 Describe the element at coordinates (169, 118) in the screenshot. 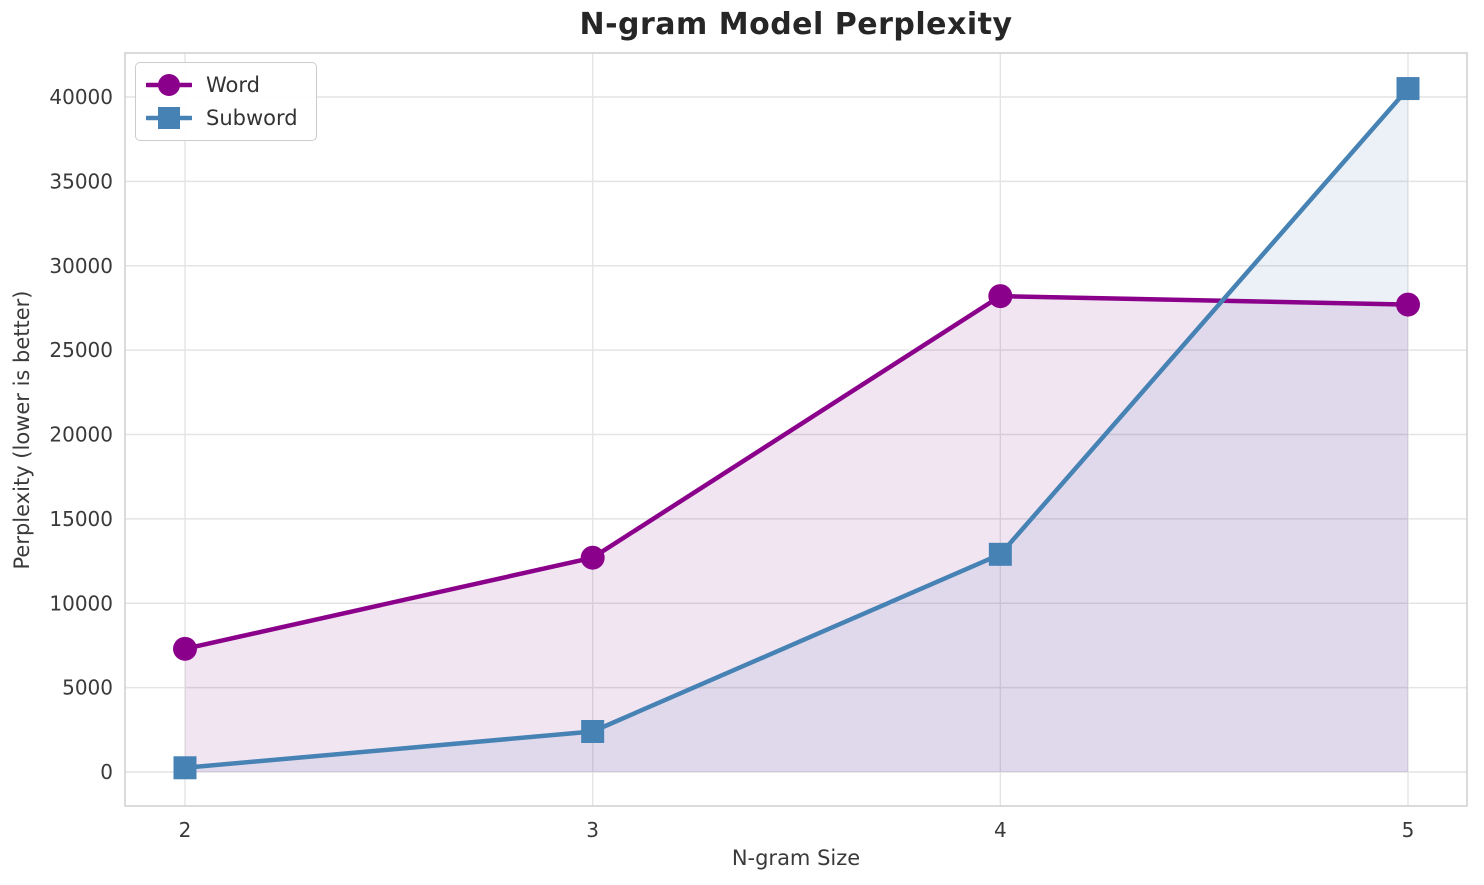

I see `subword-line-marker-icon` at that location.